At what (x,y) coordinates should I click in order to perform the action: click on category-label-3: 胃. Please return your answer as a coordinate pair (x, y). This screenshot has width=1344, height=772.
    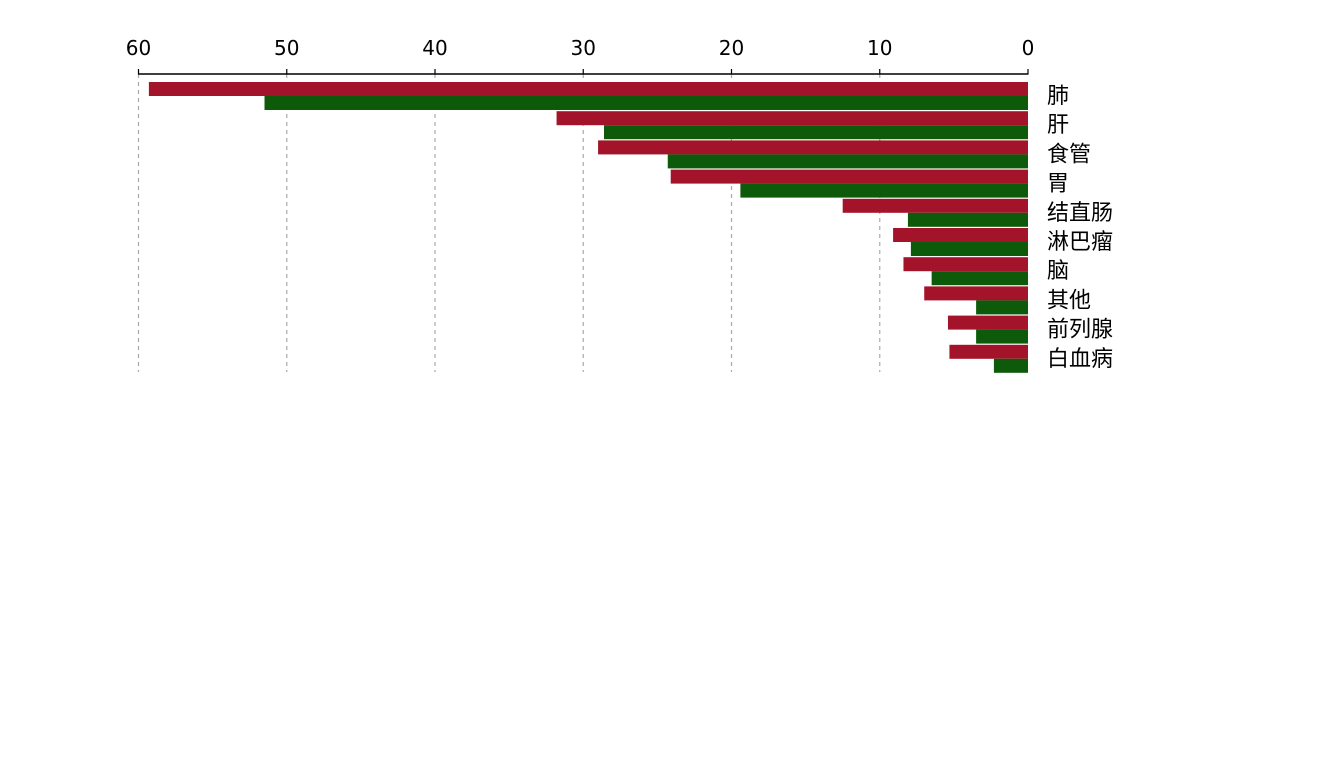
    Looking at the image, I should click on (1058, 184).